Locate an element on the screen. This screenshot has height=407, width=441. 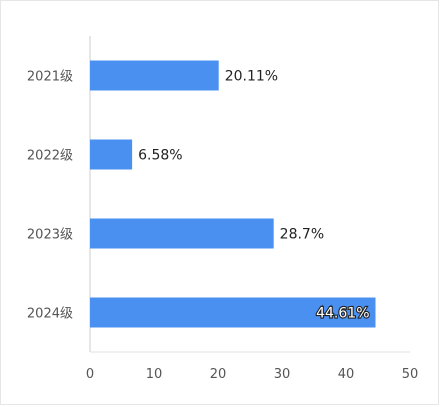
category-label: 2023级 is located at coordinates (50, 235).